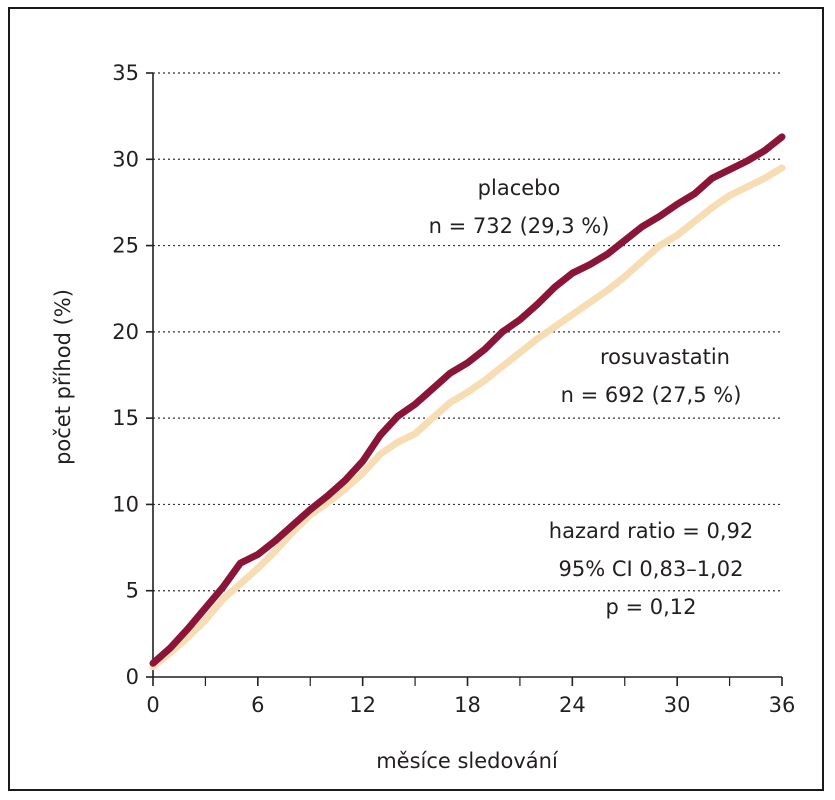 The image size is (835, 800). I want to click on x-tick-label-24: 24, so click(572, 705).